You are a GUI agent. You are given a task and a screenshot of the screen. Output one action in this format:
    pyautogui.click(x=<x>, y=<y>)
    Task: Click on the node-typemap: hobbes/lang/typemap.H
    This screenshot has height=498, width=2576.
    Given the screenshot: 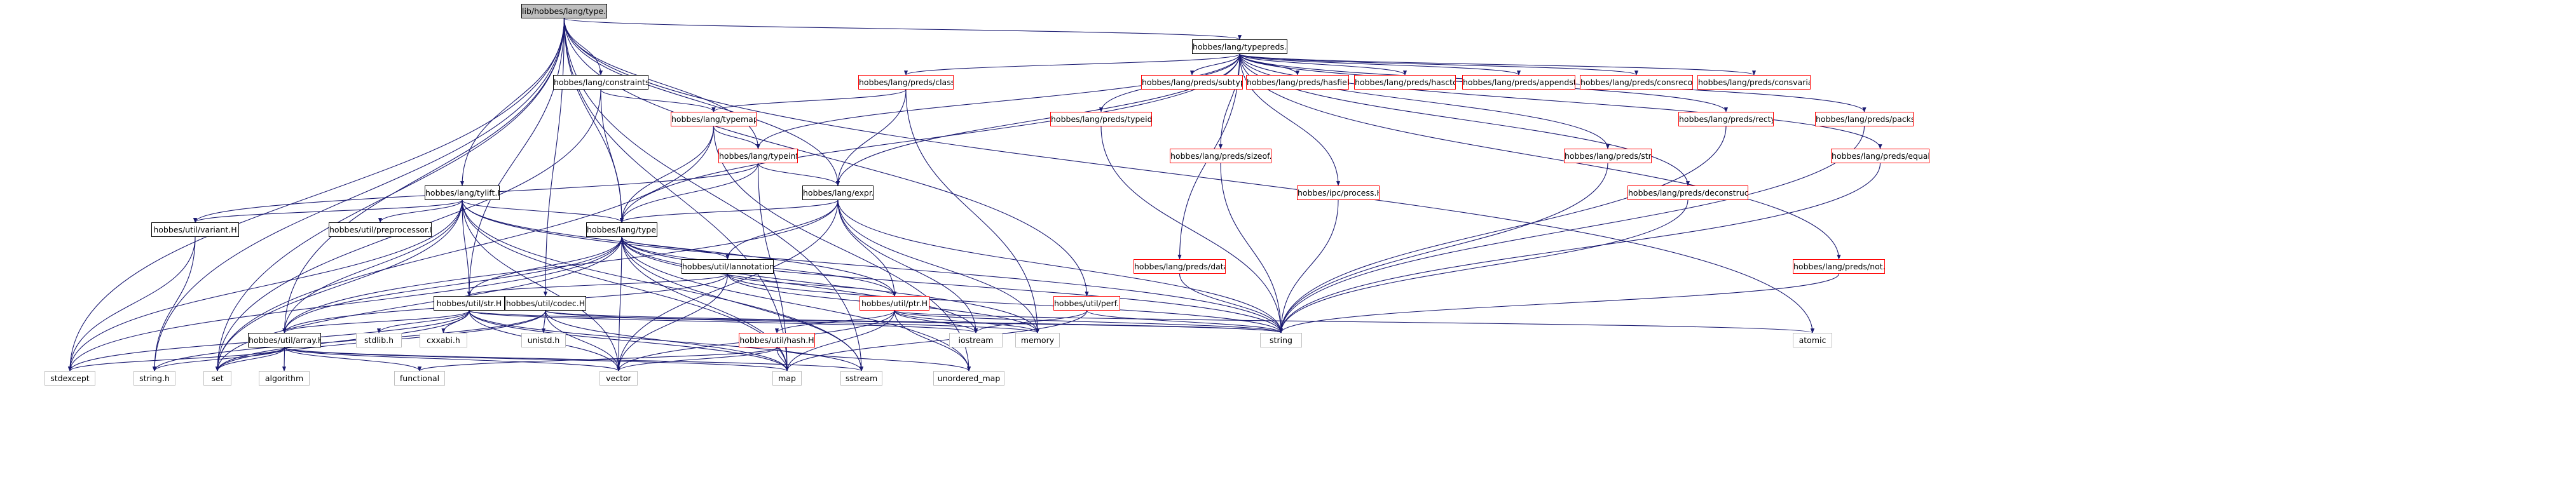 What is the action you would take?
    pyautogui.click(x=714, y=119)
    